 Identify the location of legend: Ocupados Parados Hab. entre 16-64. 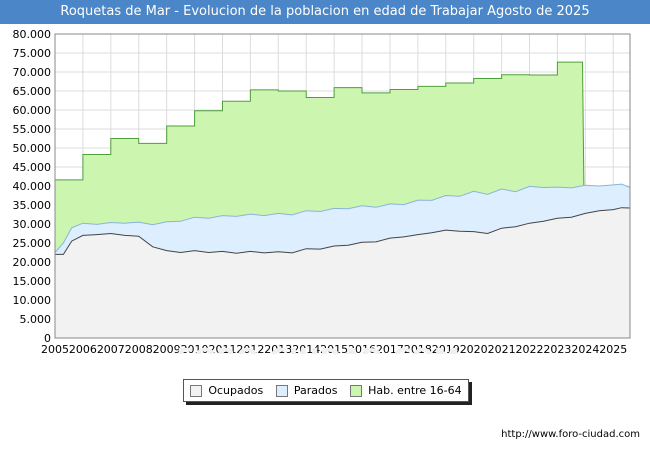
(326, 390).